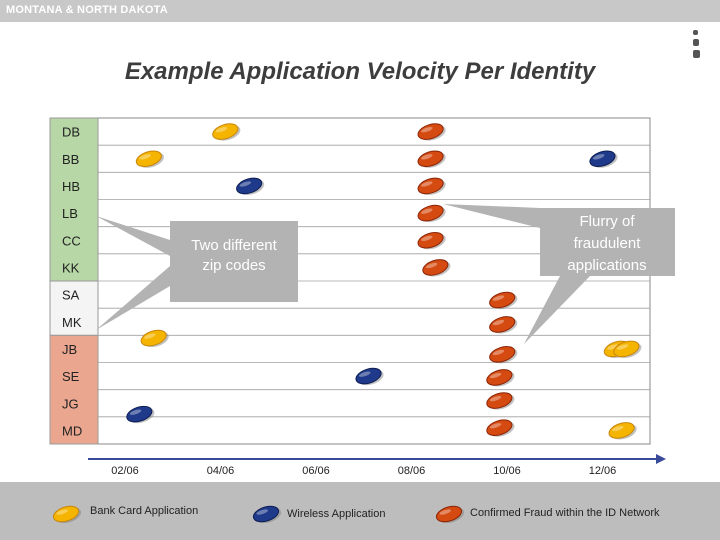 Image resolution: width=720 pixels, height=540 pixels. Describe the element at coordinates (316, 471) in the screenshot. I see `x-tick-label: 06/06` at that location.